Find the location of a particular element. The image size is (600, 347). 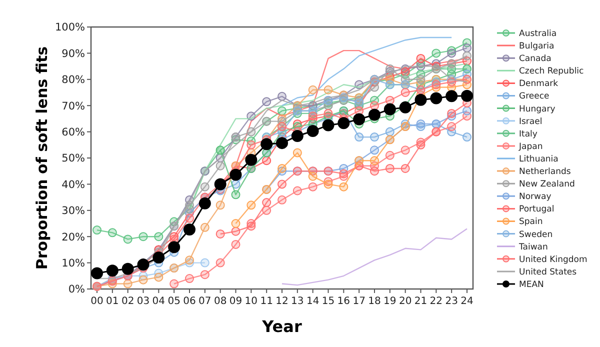

x-tick-label: 15 is located at coordinates (328, 301).